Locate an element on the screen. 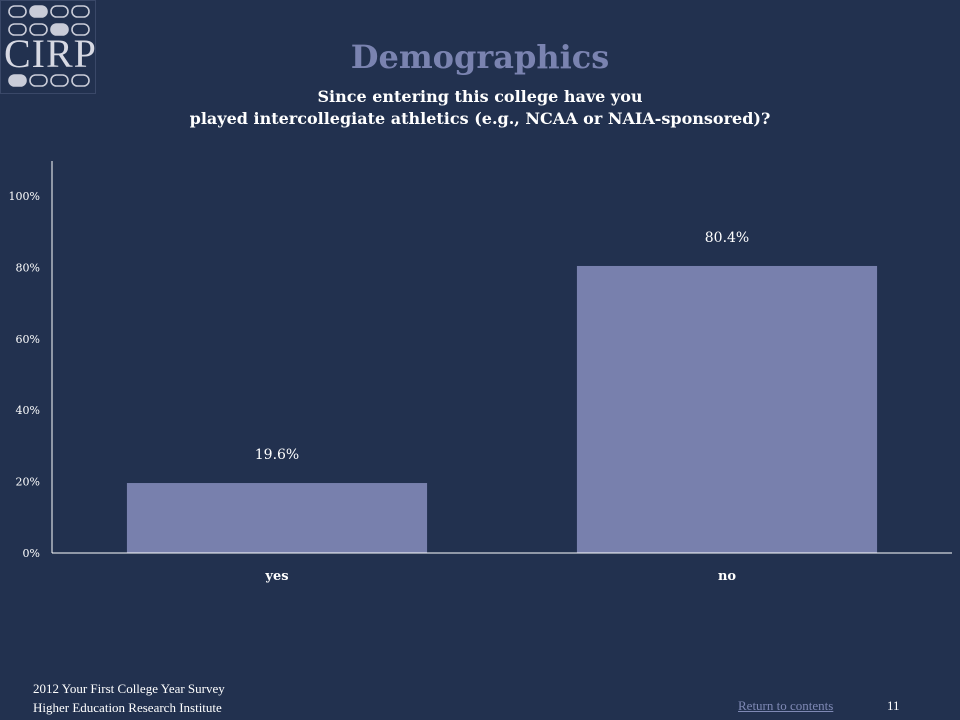 The height and width of the screenshot is (720, 960). y-tick-label: 0% is located at coordinates (31, 553).